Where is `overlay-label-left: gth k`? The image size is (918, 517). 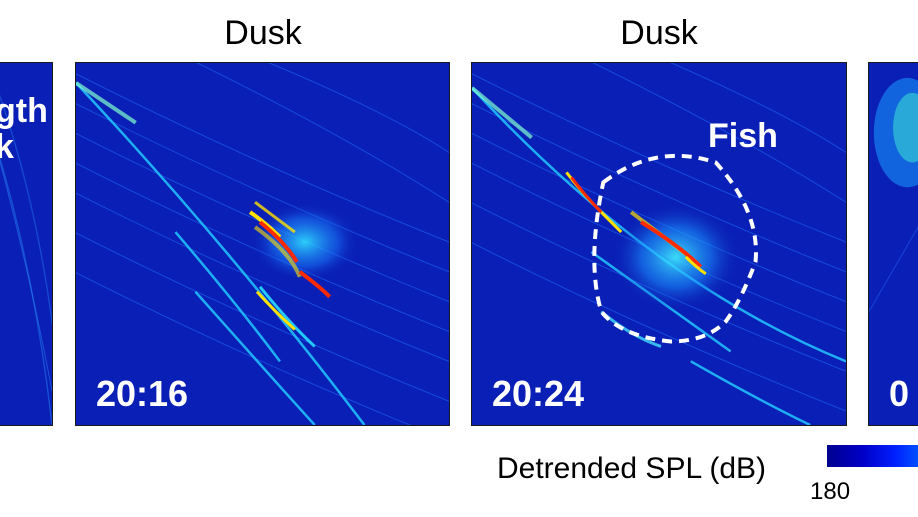 overlay-label-left: gth k is located at coordinates (24, 128).